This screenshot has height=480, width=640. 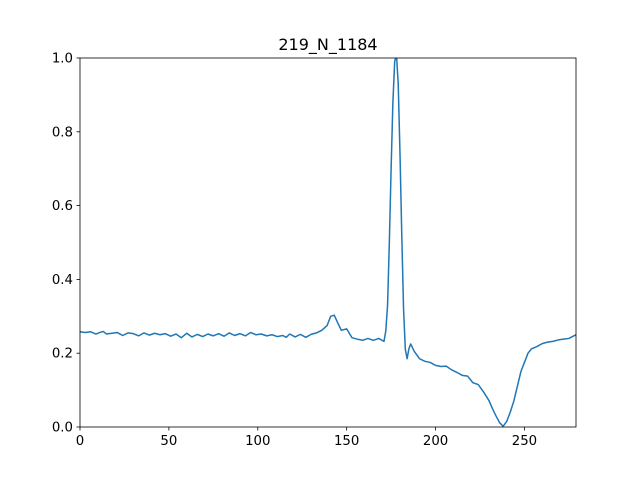 I want to click on x-tick-label: 50, so click(x=168, y=441).